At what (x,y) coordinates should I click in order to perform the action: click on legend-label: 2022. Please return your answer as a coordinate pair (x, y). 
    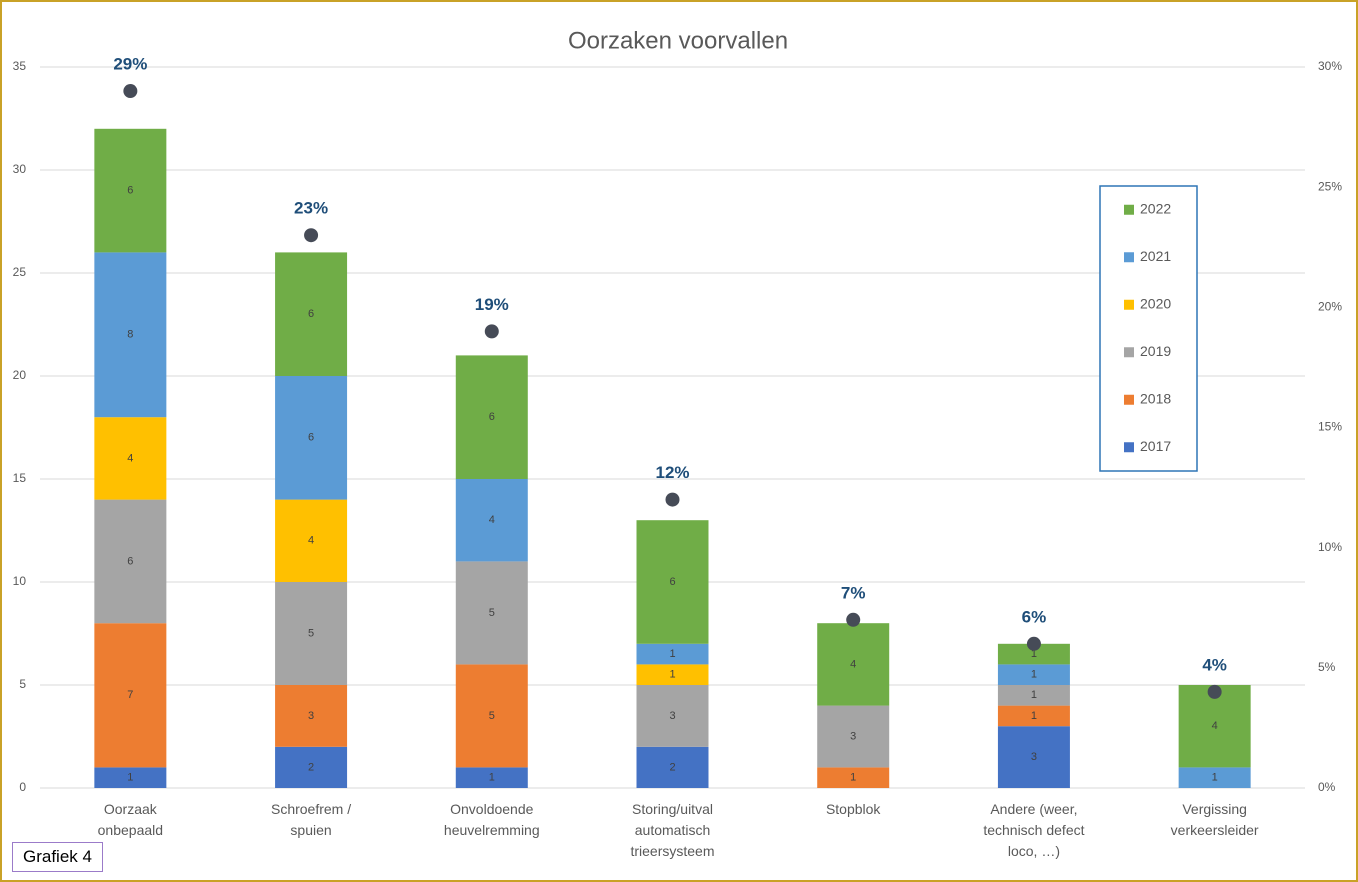
    Looking at the image, I should click on (1155, 208).